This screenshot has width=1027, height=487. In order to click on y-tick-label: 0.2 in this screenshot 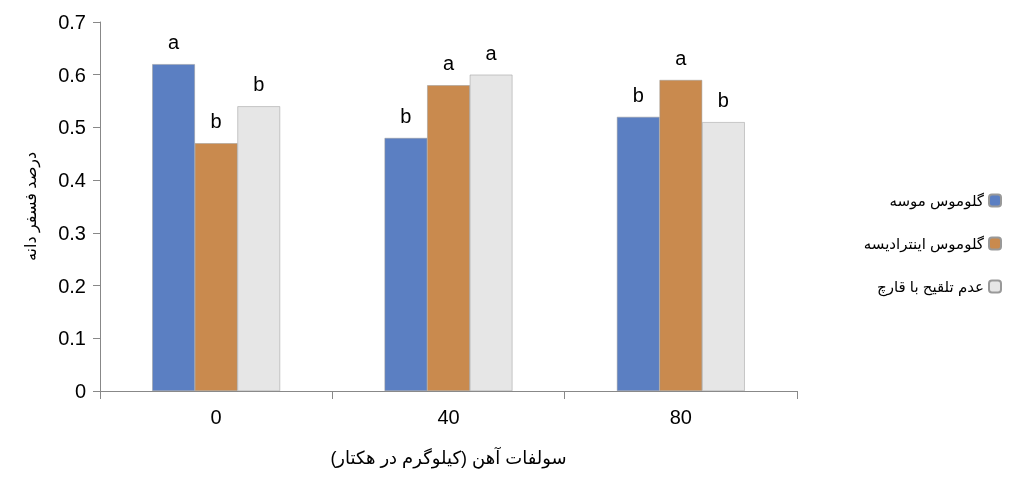, I will do `click(72, 285)`.